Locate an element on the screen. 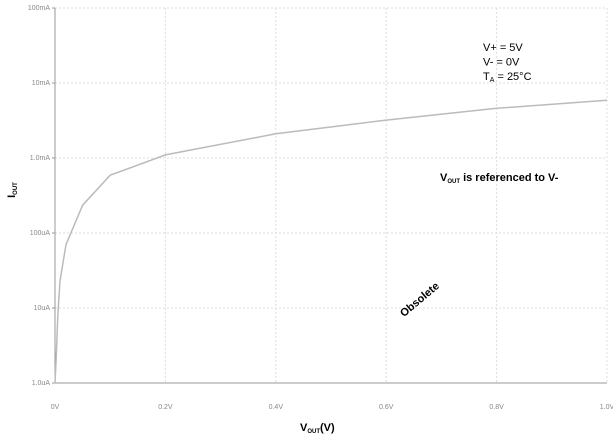 The width and height of the screenshot is (613, 440). y-tick-label: 10uA is located at coordinates (42, 308).